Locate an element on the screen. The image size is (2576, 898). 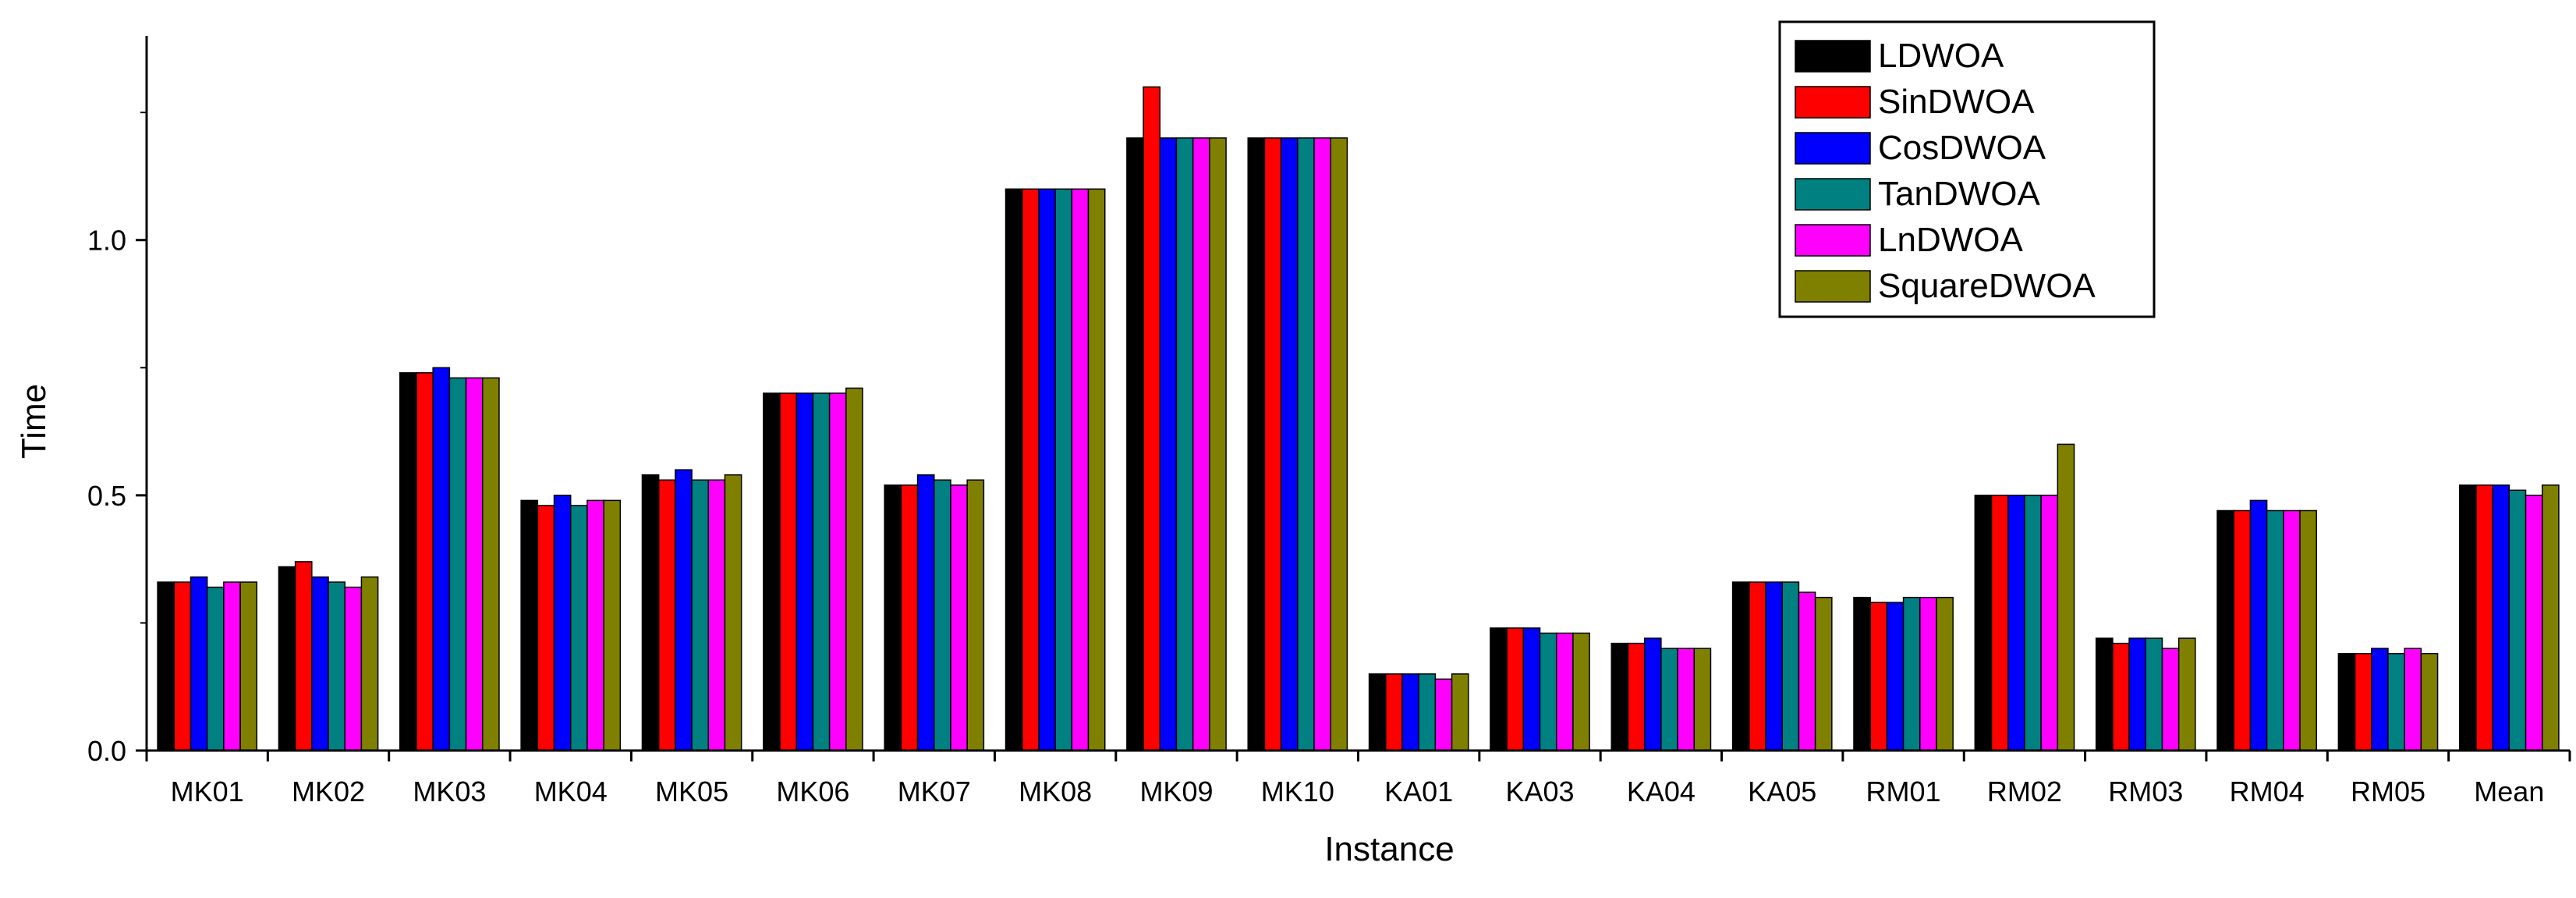
bar-mk08-squaredwoa is located at coordinates (1096, 470).